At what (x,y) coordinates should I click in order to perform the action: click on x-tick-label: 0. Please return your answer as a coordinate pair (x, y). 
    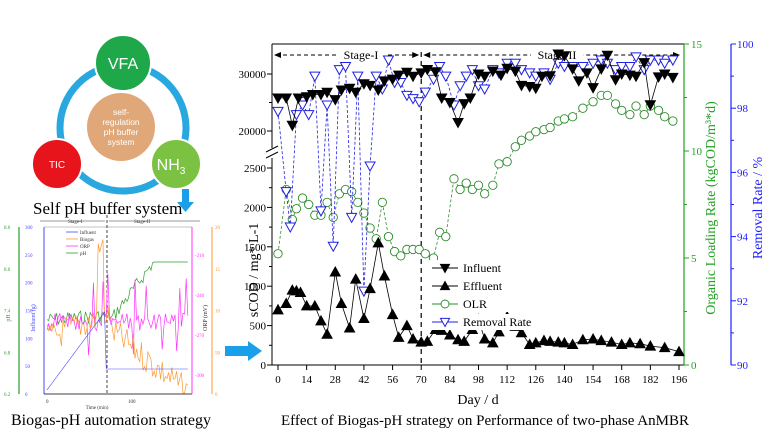
    Looking at the image, I should click on (278, 380).